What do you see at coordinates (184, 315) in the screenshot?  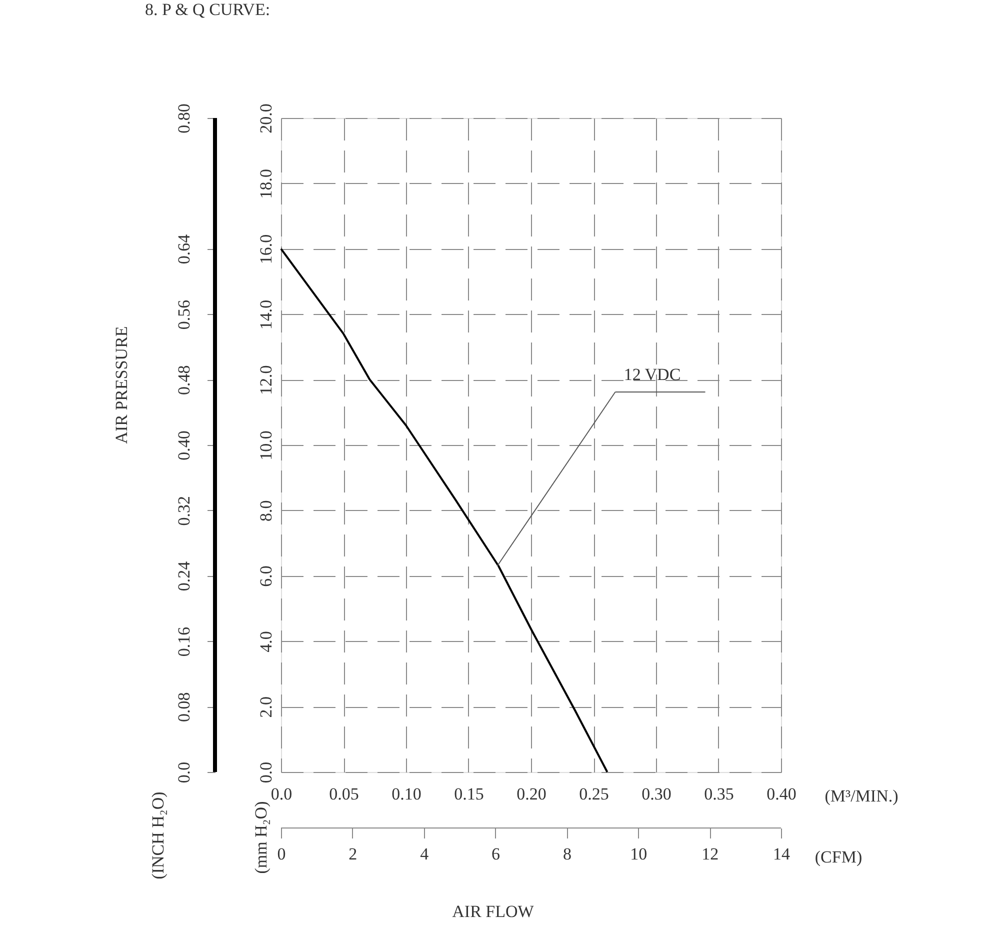 I see `y2-tick-label: 0.56` at bounding box center [184, 315].